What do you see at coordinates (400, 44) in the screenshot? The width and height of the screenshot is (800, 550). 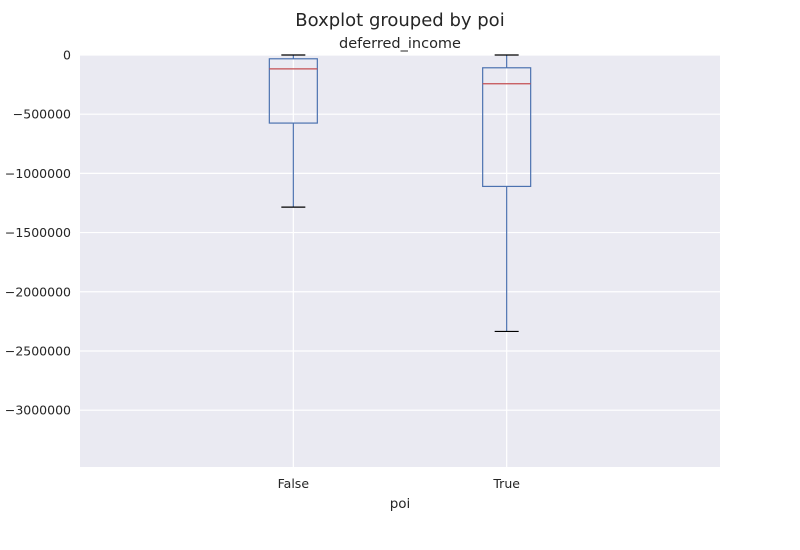 I see `chart-subtitle: deferred_income` at bounding box center [400, 44].